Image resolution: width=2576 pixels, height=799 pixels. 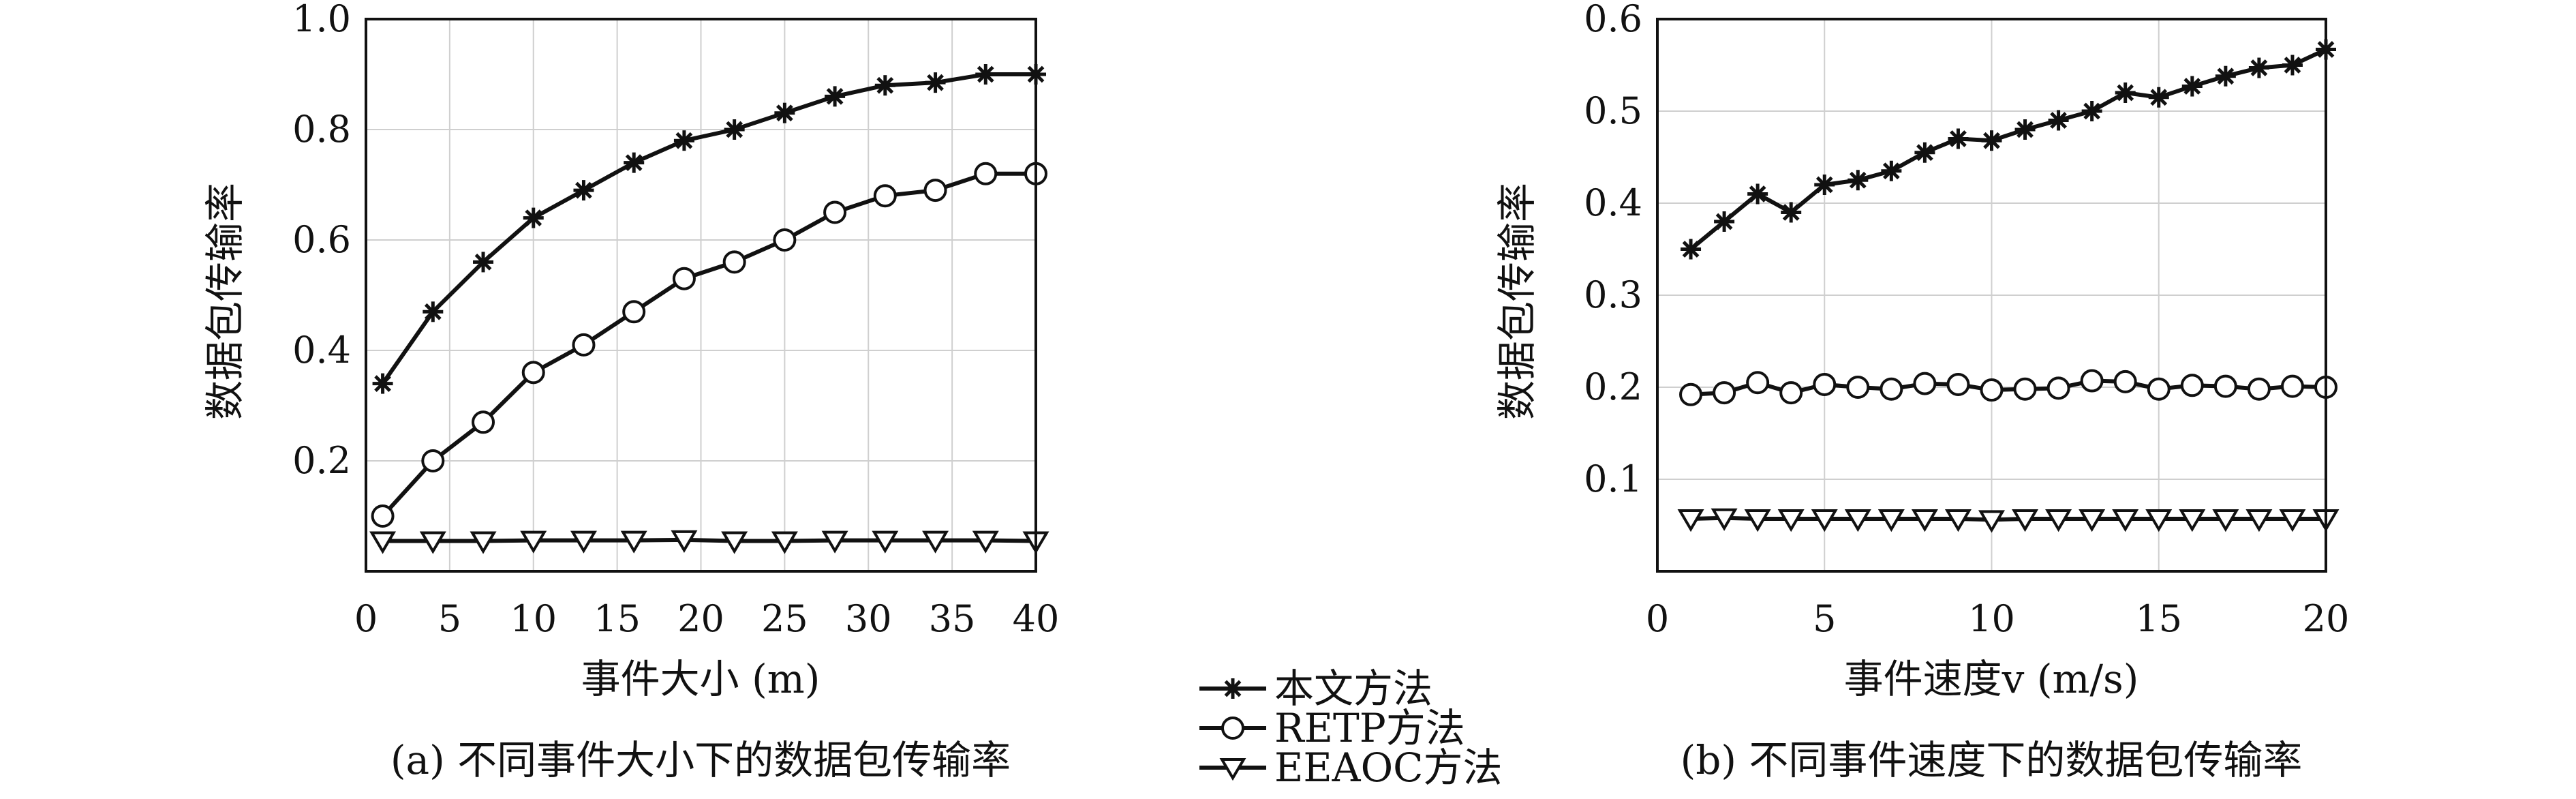 I want to click on legend-label: EEAOC方法, so click(x=1388, y=767).